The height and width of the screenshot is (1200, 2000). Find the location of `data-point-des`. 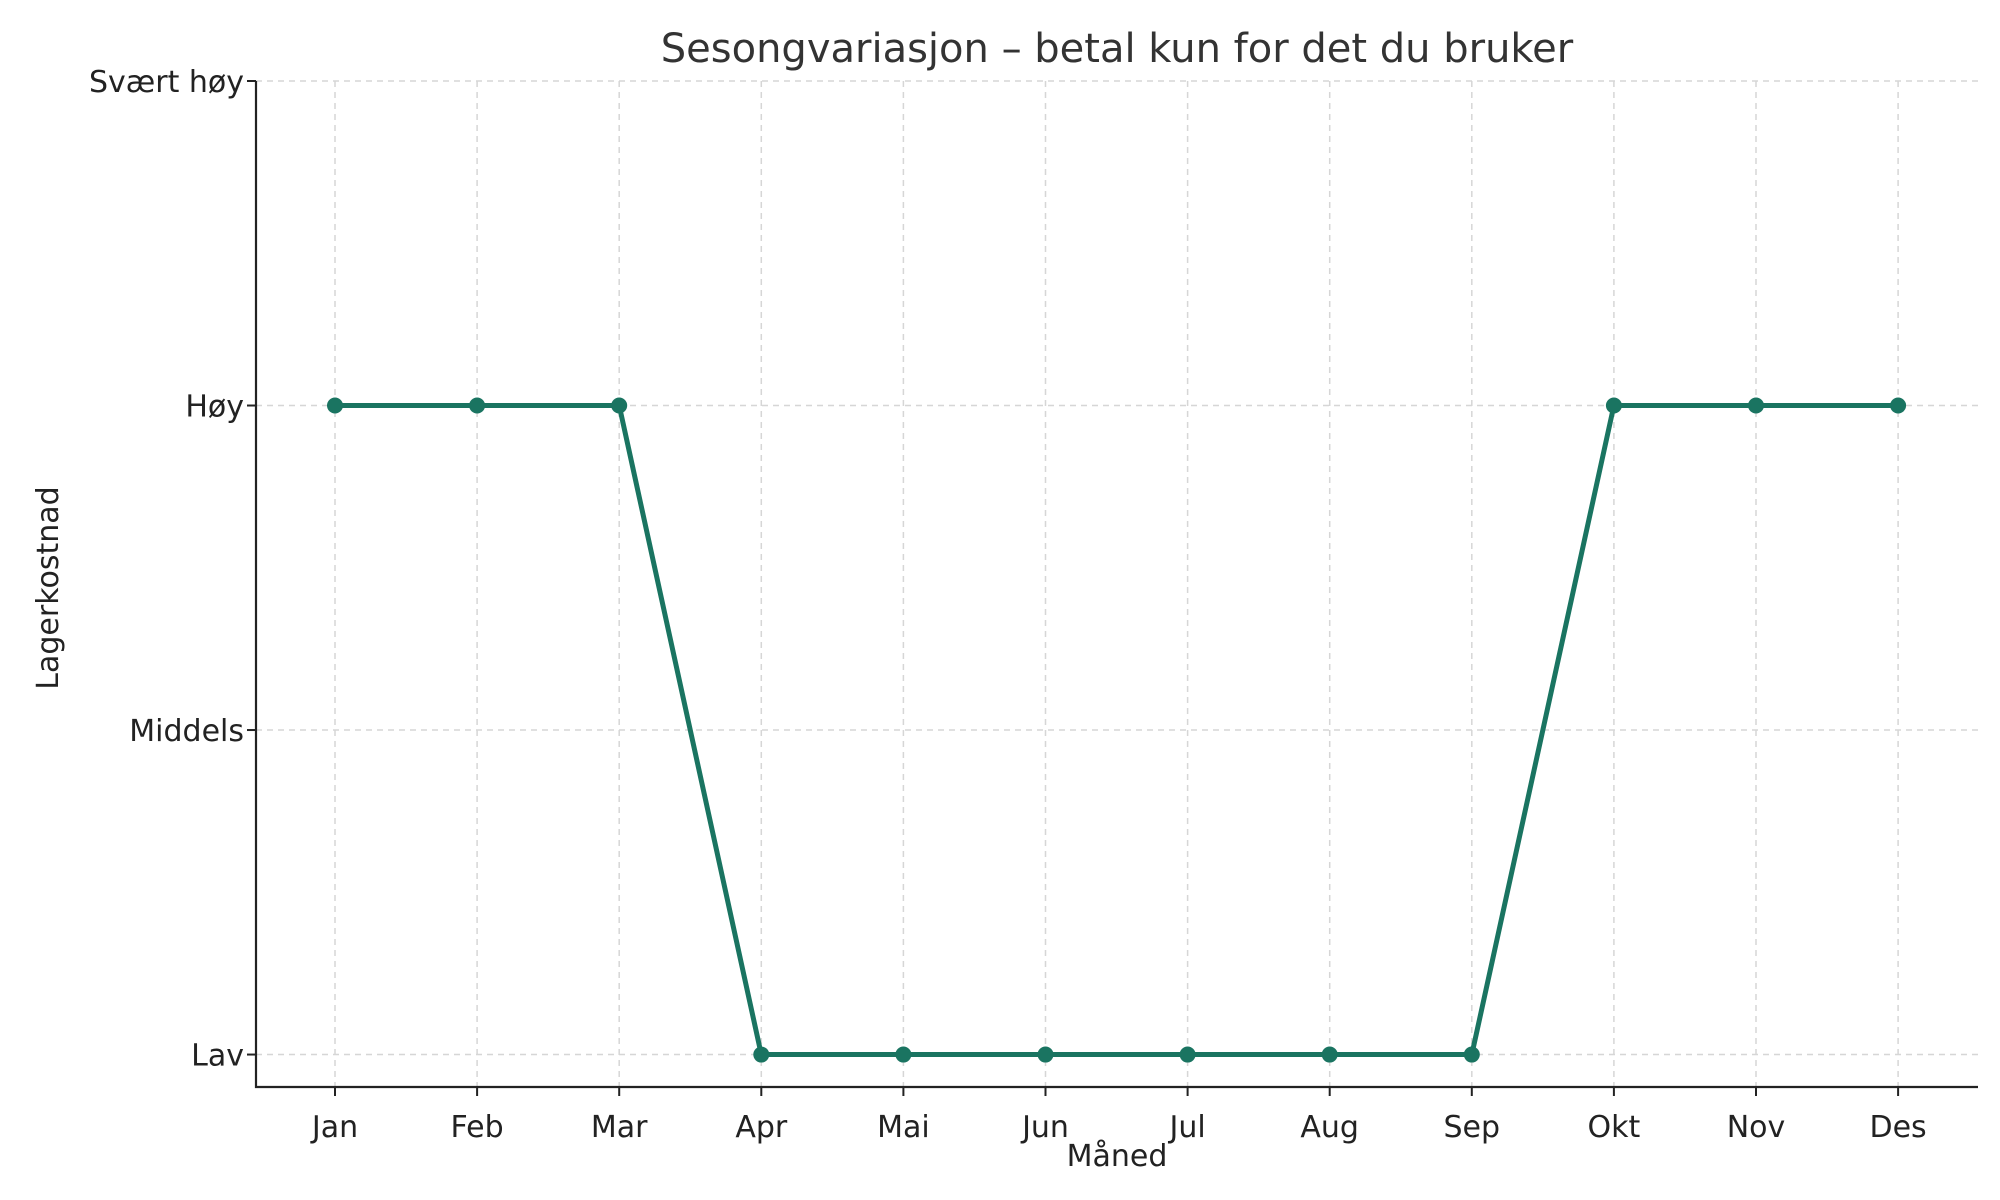

data-point-des is located at coordinates (1898, 405).